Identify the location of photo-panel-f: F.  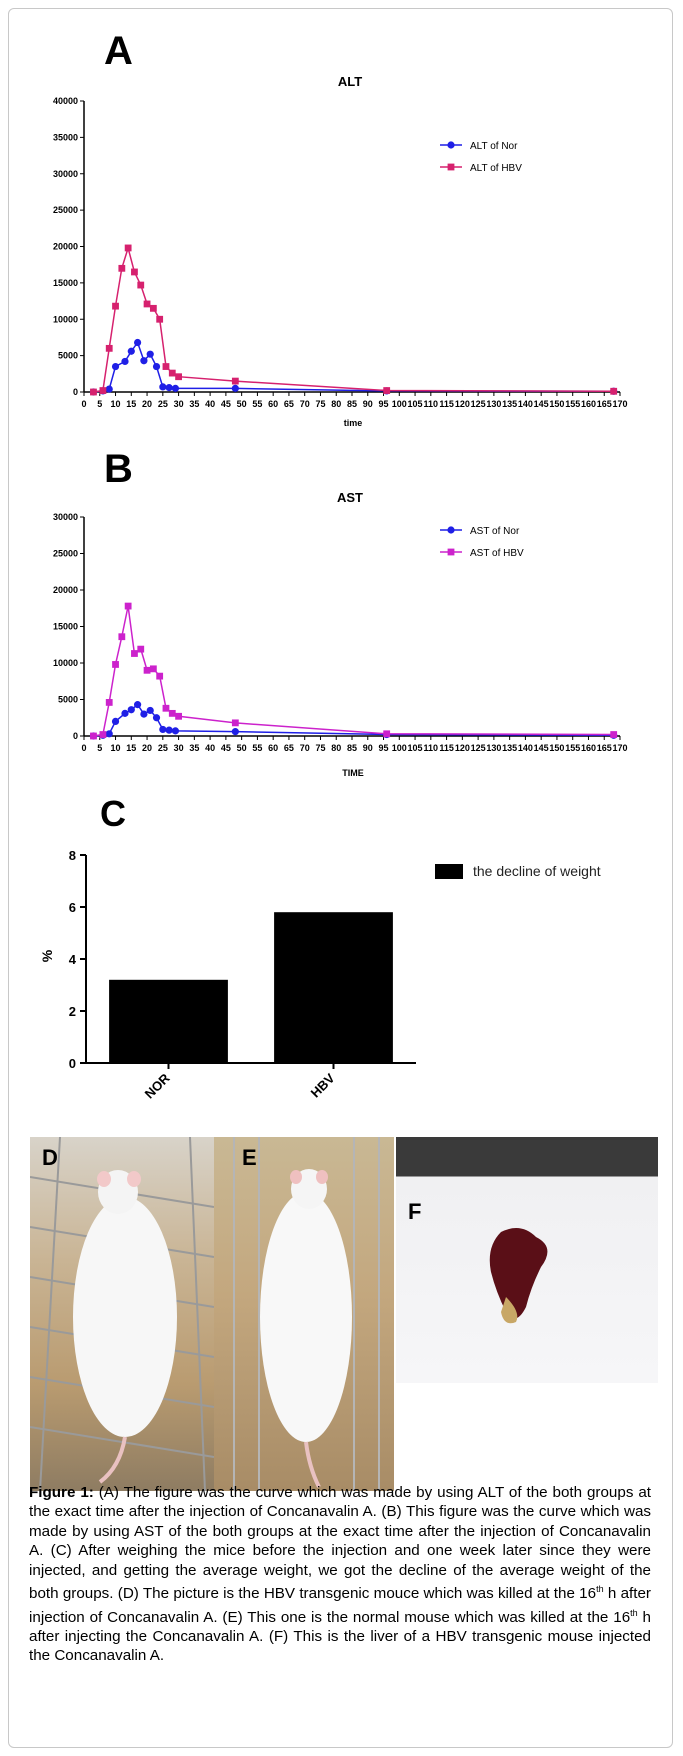
(527, 1260).